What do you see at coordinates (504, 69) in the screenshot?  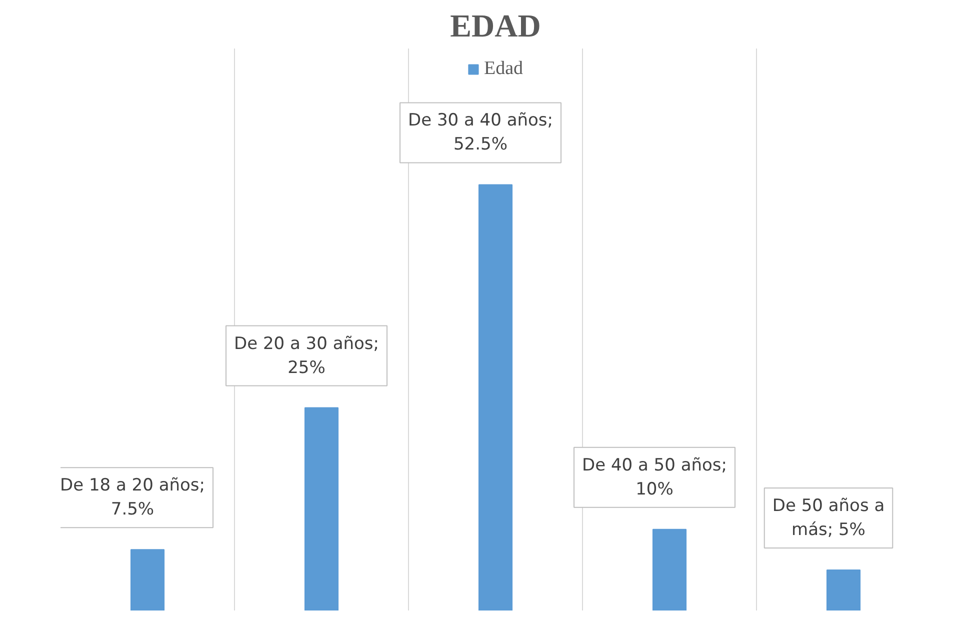 I see `legend-label: Edad` at bounding box center [504, 69].